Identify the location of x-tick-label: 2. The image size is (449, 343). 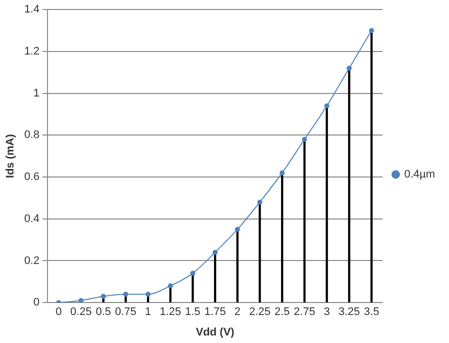
(237, 312).